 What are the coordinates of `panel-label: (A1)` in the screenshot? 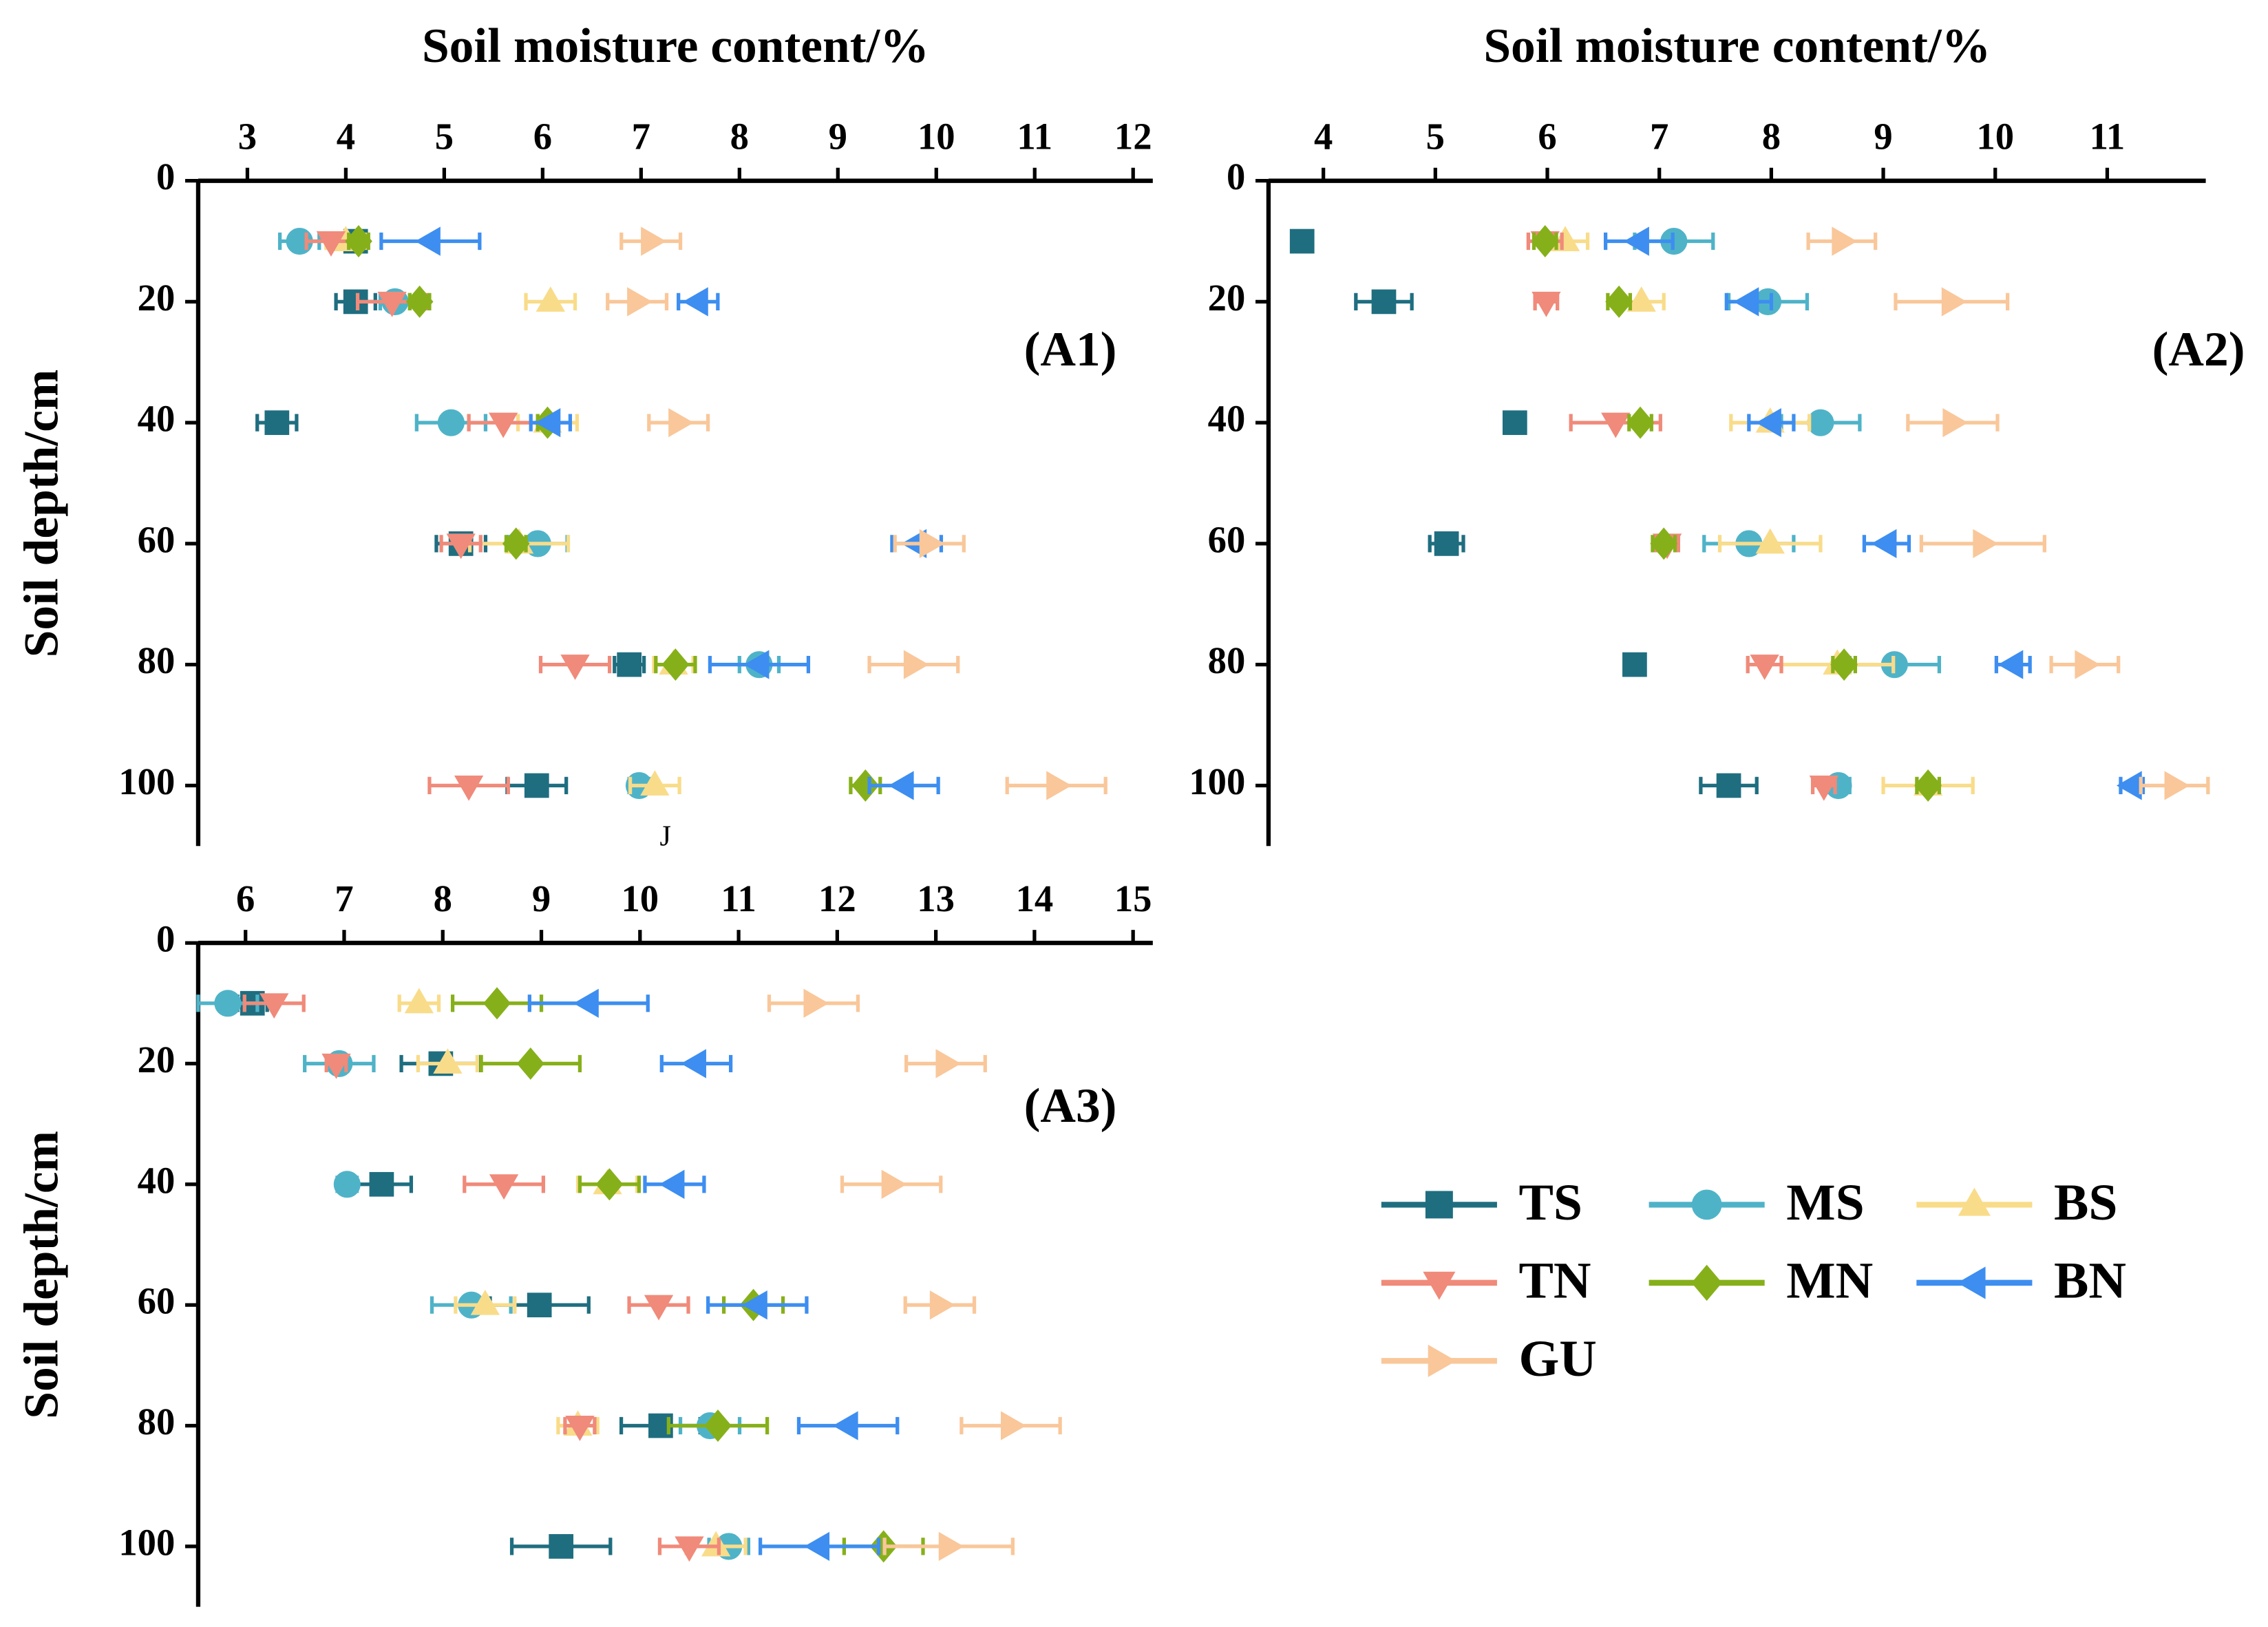 It's located at (1071, 349).